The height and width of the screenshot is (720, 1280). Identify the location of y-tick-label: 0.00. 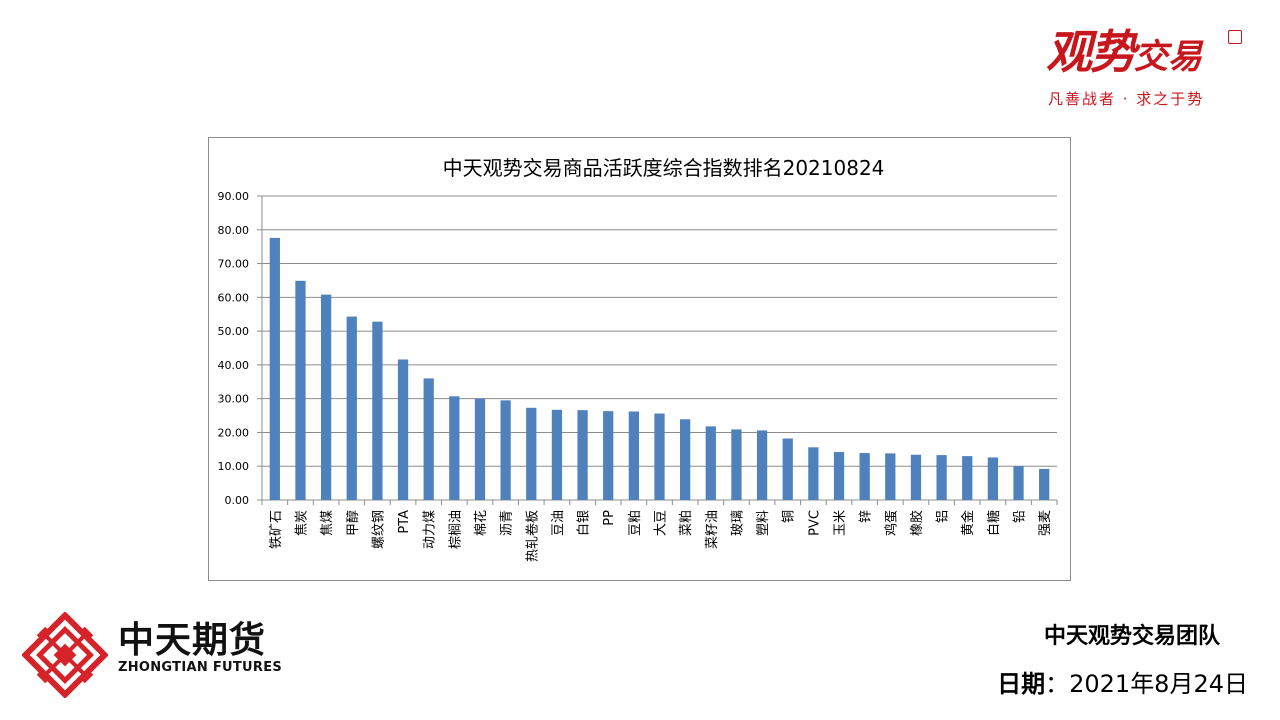
(237, 500).